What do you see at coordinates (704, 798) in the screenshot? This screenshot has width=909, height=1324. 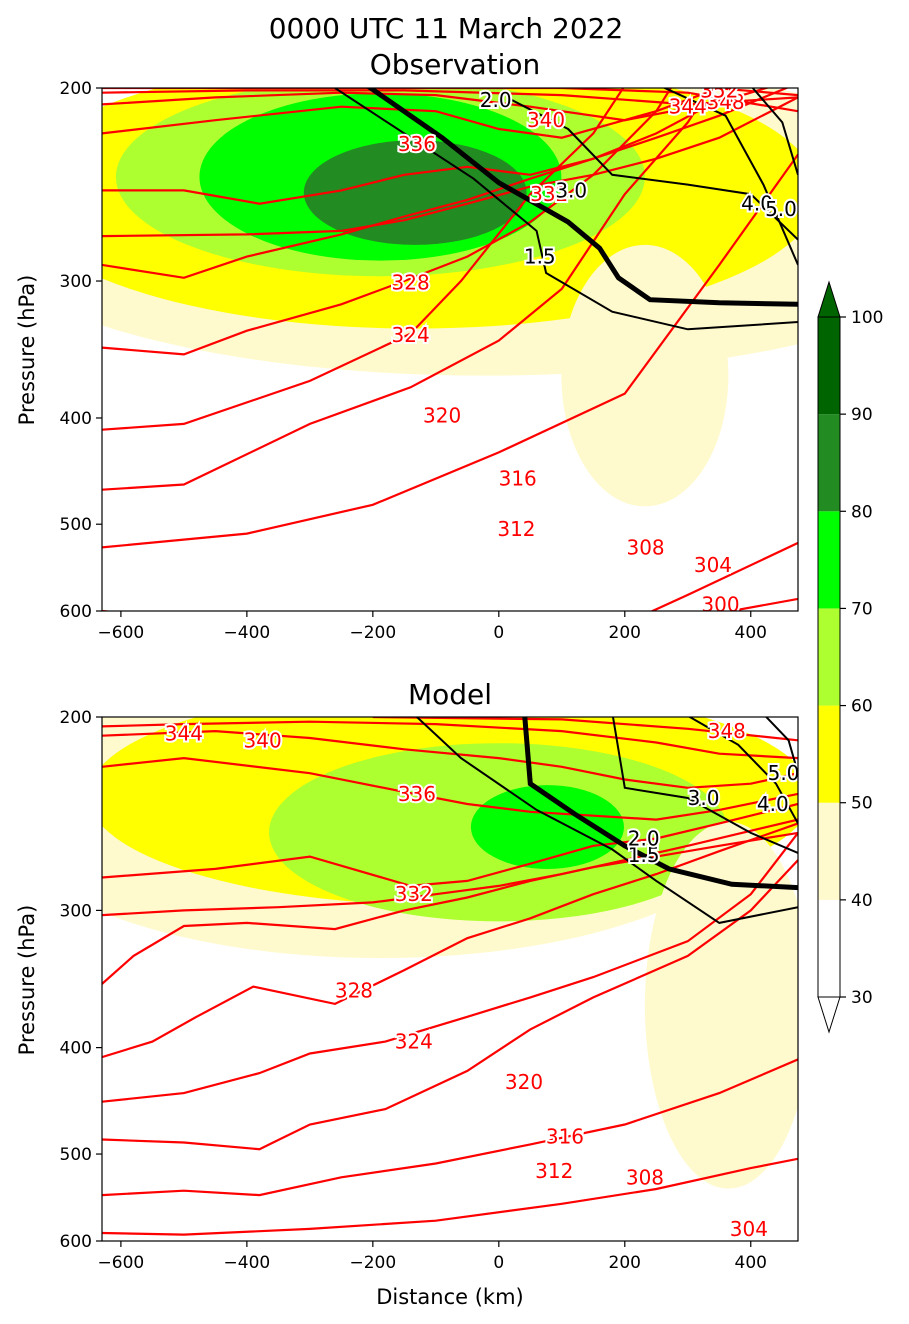 I see `pv-label-3.0: 3.0` at bounding box center [704, 798].